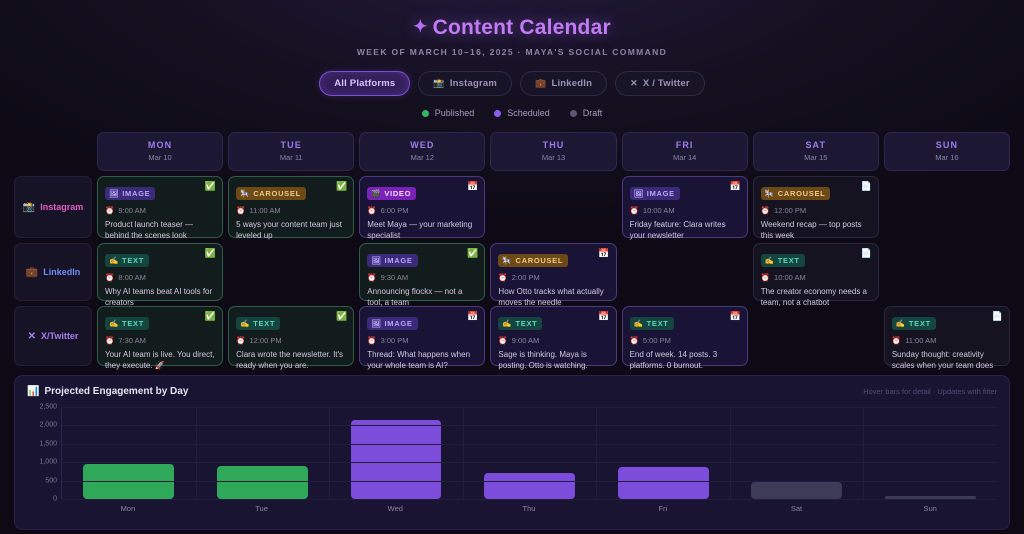  Describe the element at coordinates (159, 297) in the screenshot. I see `post-text: Why AI teams beat AI tools for creators` at that location.